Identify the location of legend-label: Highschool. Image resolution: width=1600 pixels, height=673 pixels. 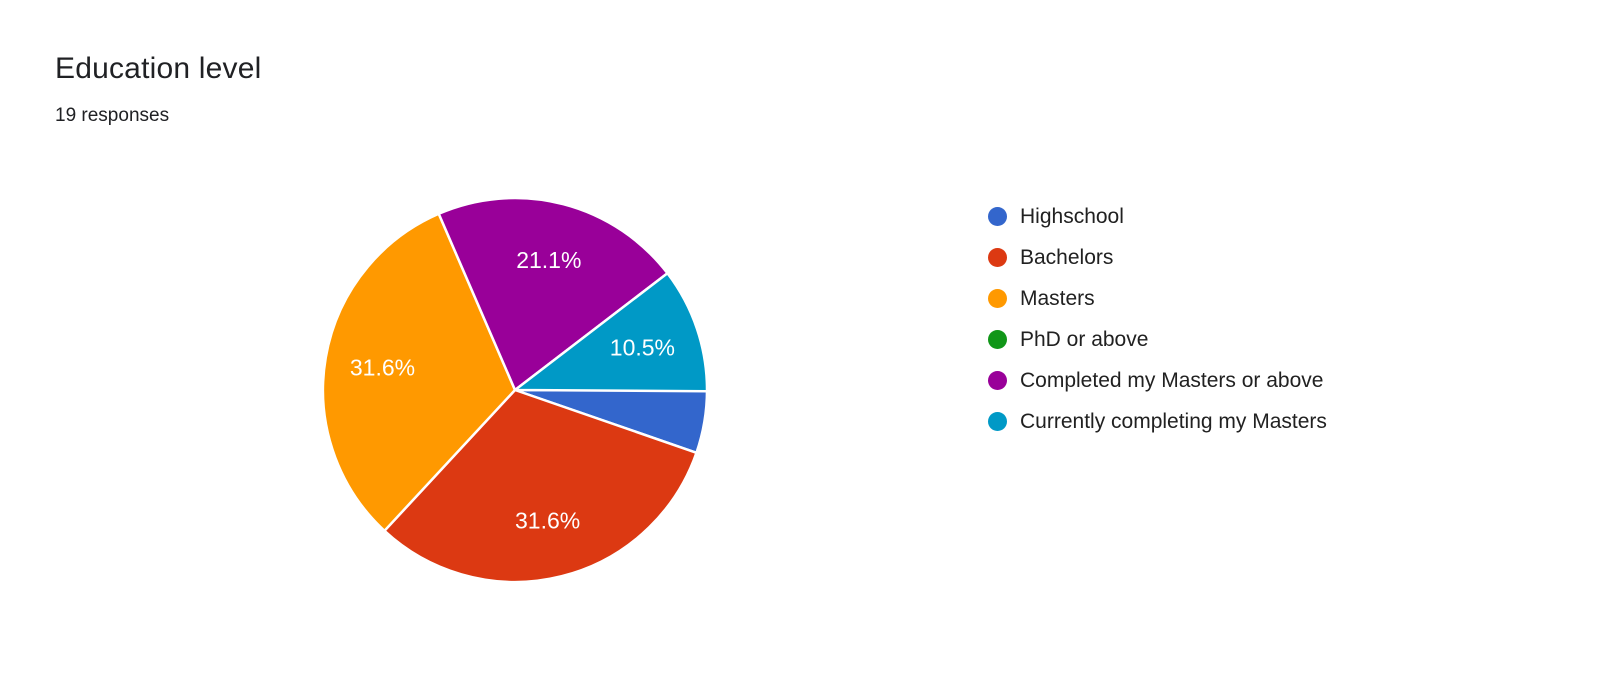
(1072, 216).